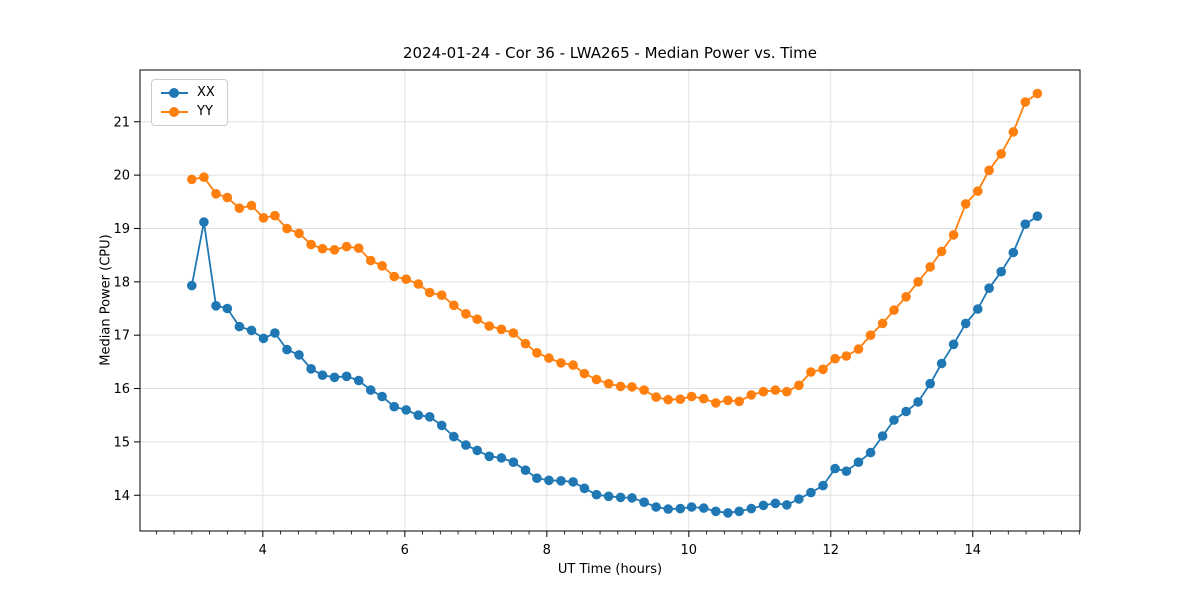 Image resolution: width=1200 pixels, height=600 pixels. Describe the element at coordinates (121, 282) in the screenshot. I see `y-tick-label: 18` at that location.